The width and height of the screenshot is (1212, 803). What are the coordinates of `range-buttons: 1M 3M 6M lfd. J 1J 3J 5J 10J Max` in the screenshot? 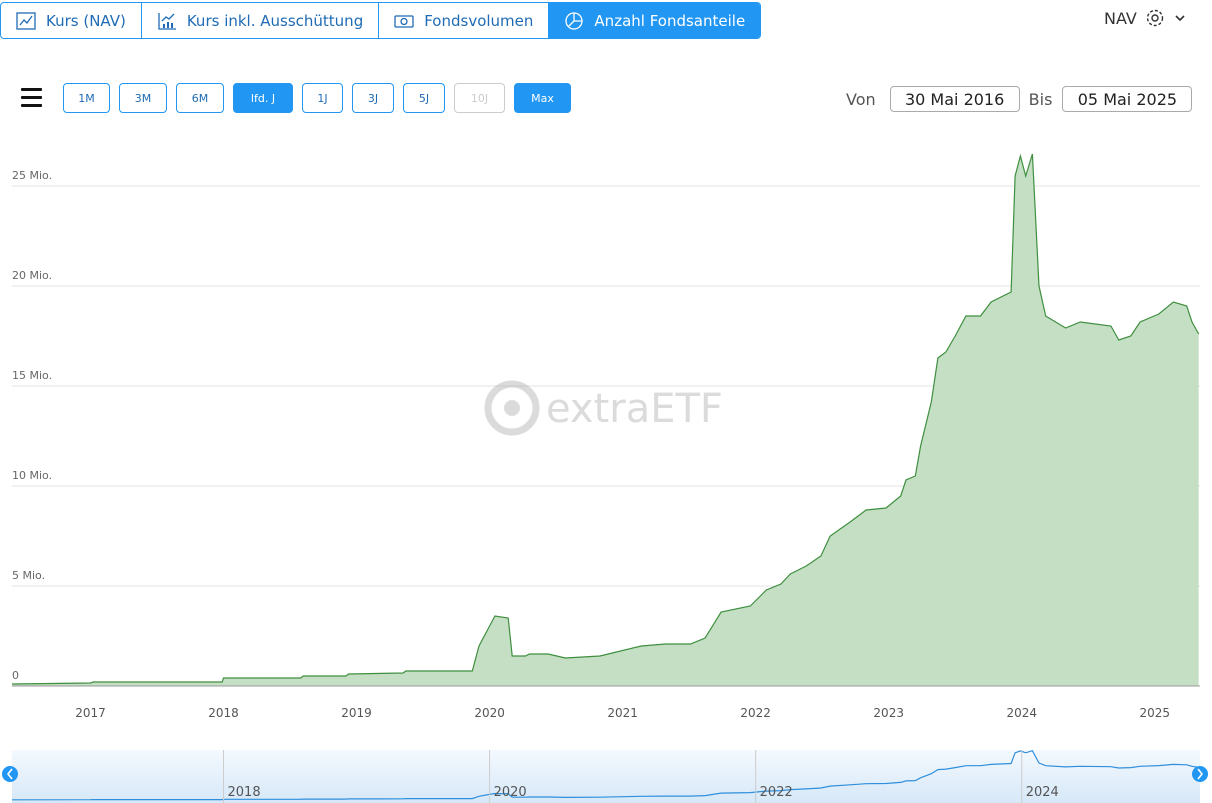 It's located at (317, 98).